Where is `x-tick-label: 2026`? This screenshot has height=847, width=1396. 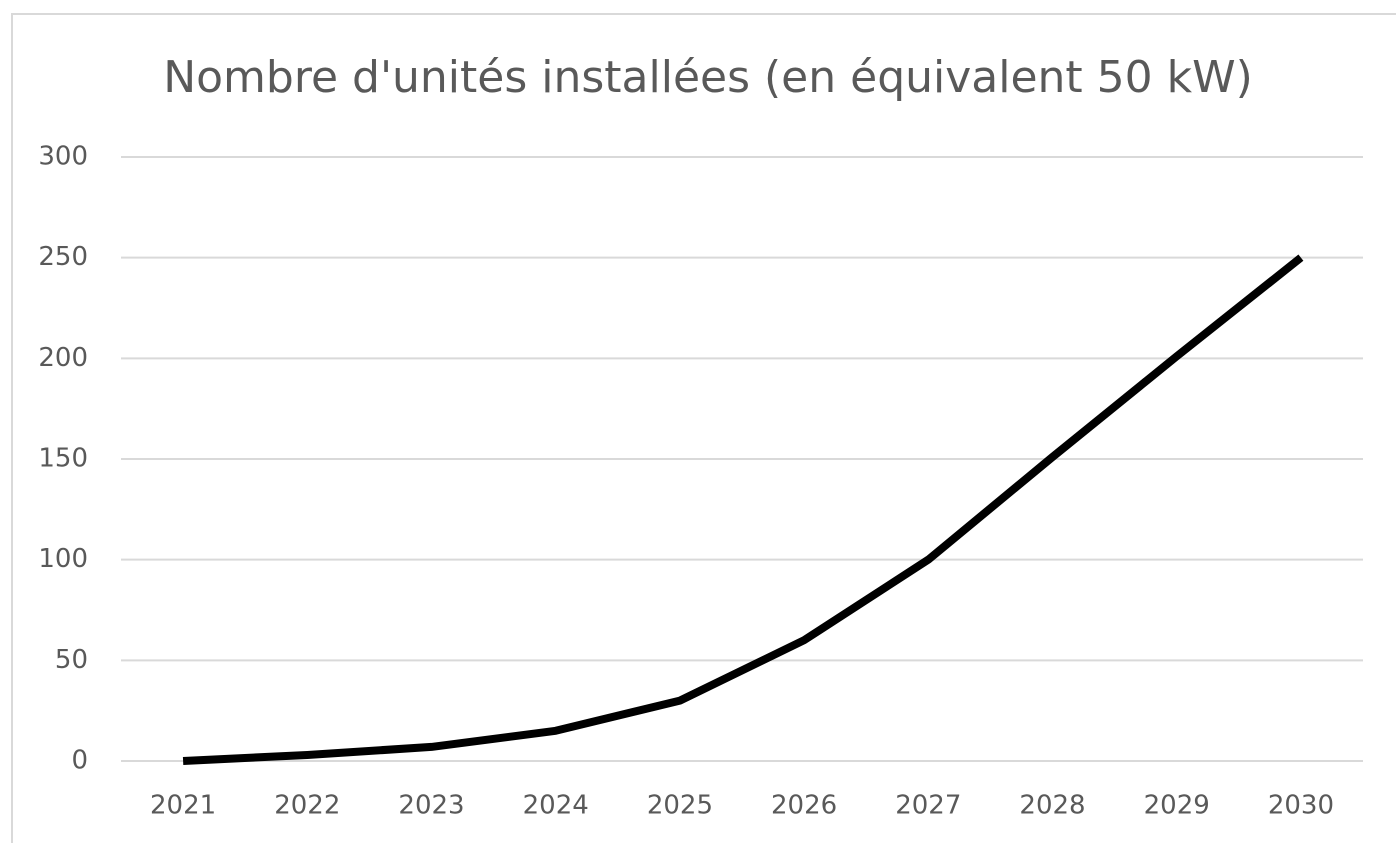 x-tick-label: 2026 is located at coordinates (804, 806).